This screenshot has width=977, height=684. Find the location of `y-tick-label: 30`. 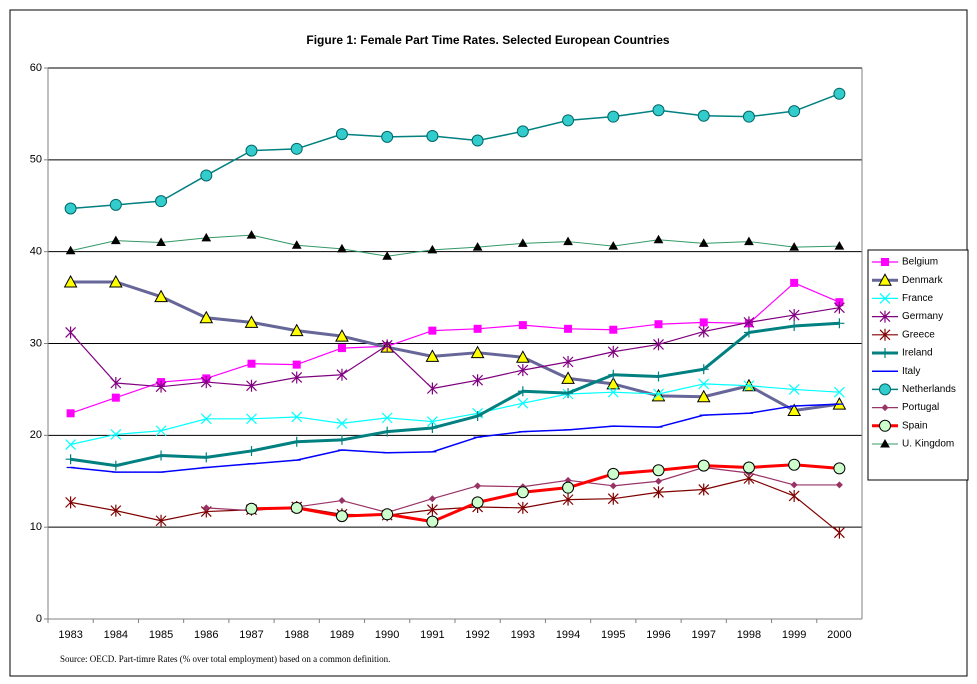

y-tick-label: 30 is located at coordinates (36, 343).